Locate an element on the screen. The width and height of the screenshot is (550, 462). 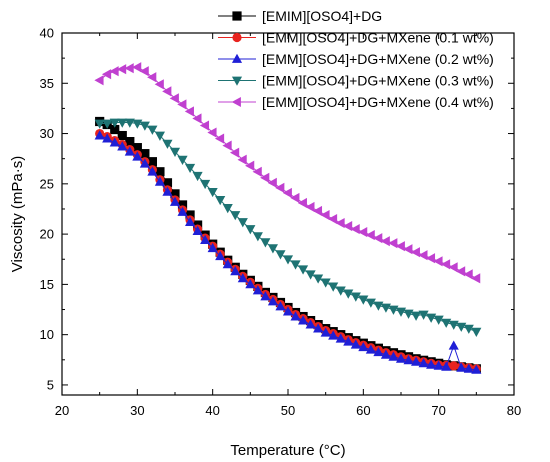
legend-item-4: [EMM][OSO4]+DG+MXene (0.3 wt%) is located at coordinates (356, 81).